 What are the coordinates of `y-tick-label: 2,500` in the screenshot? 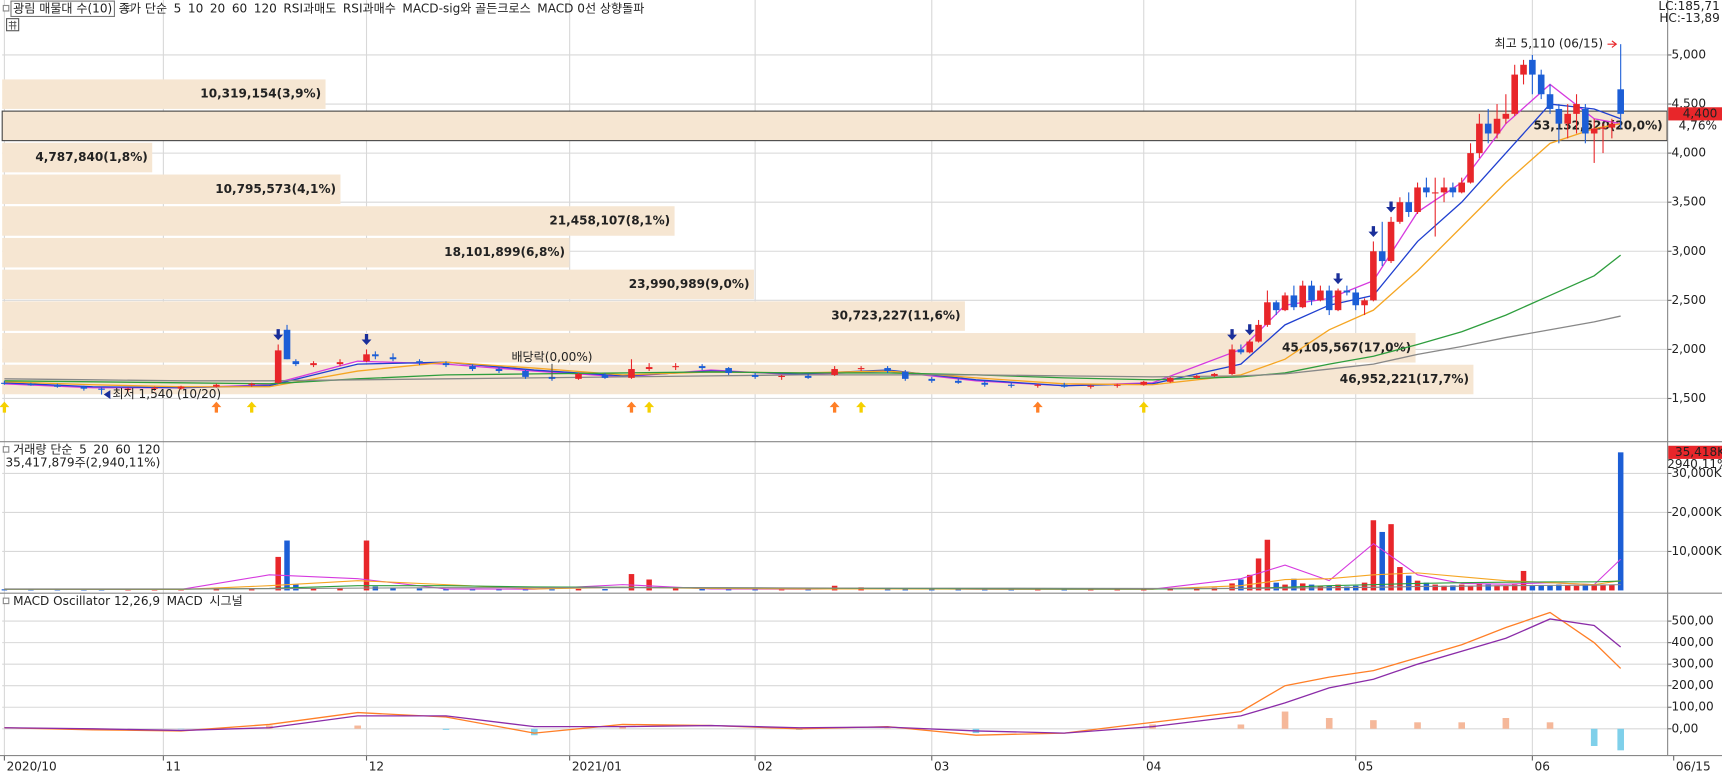 It's located at (1688, 300).